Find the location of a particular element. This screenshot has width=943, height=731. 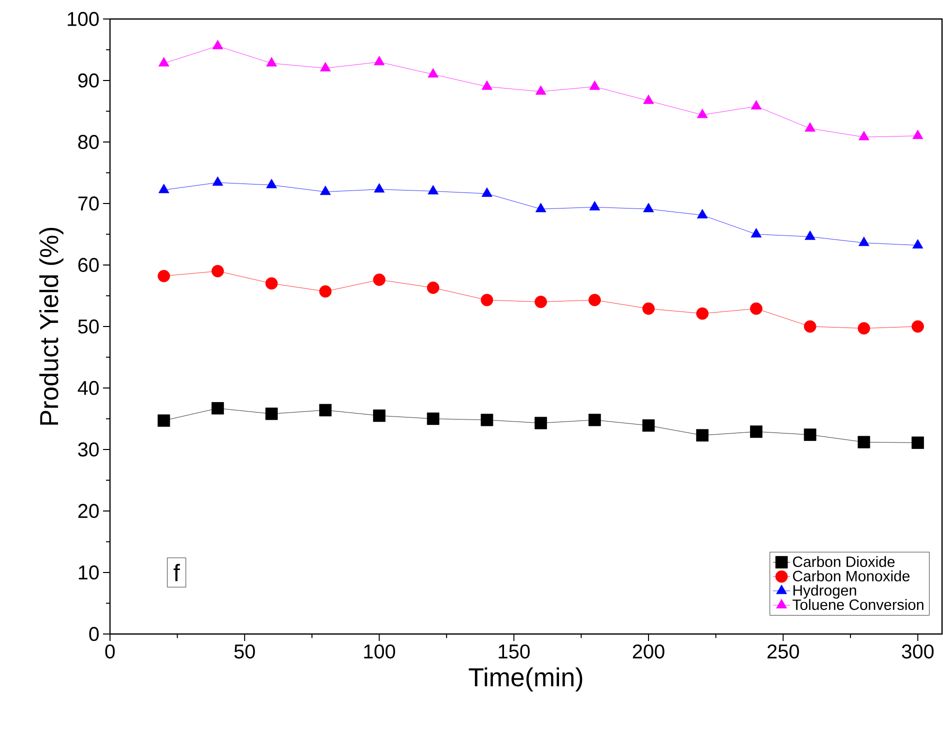

x-tick-label: 150 is located at coordinates (514, 651).